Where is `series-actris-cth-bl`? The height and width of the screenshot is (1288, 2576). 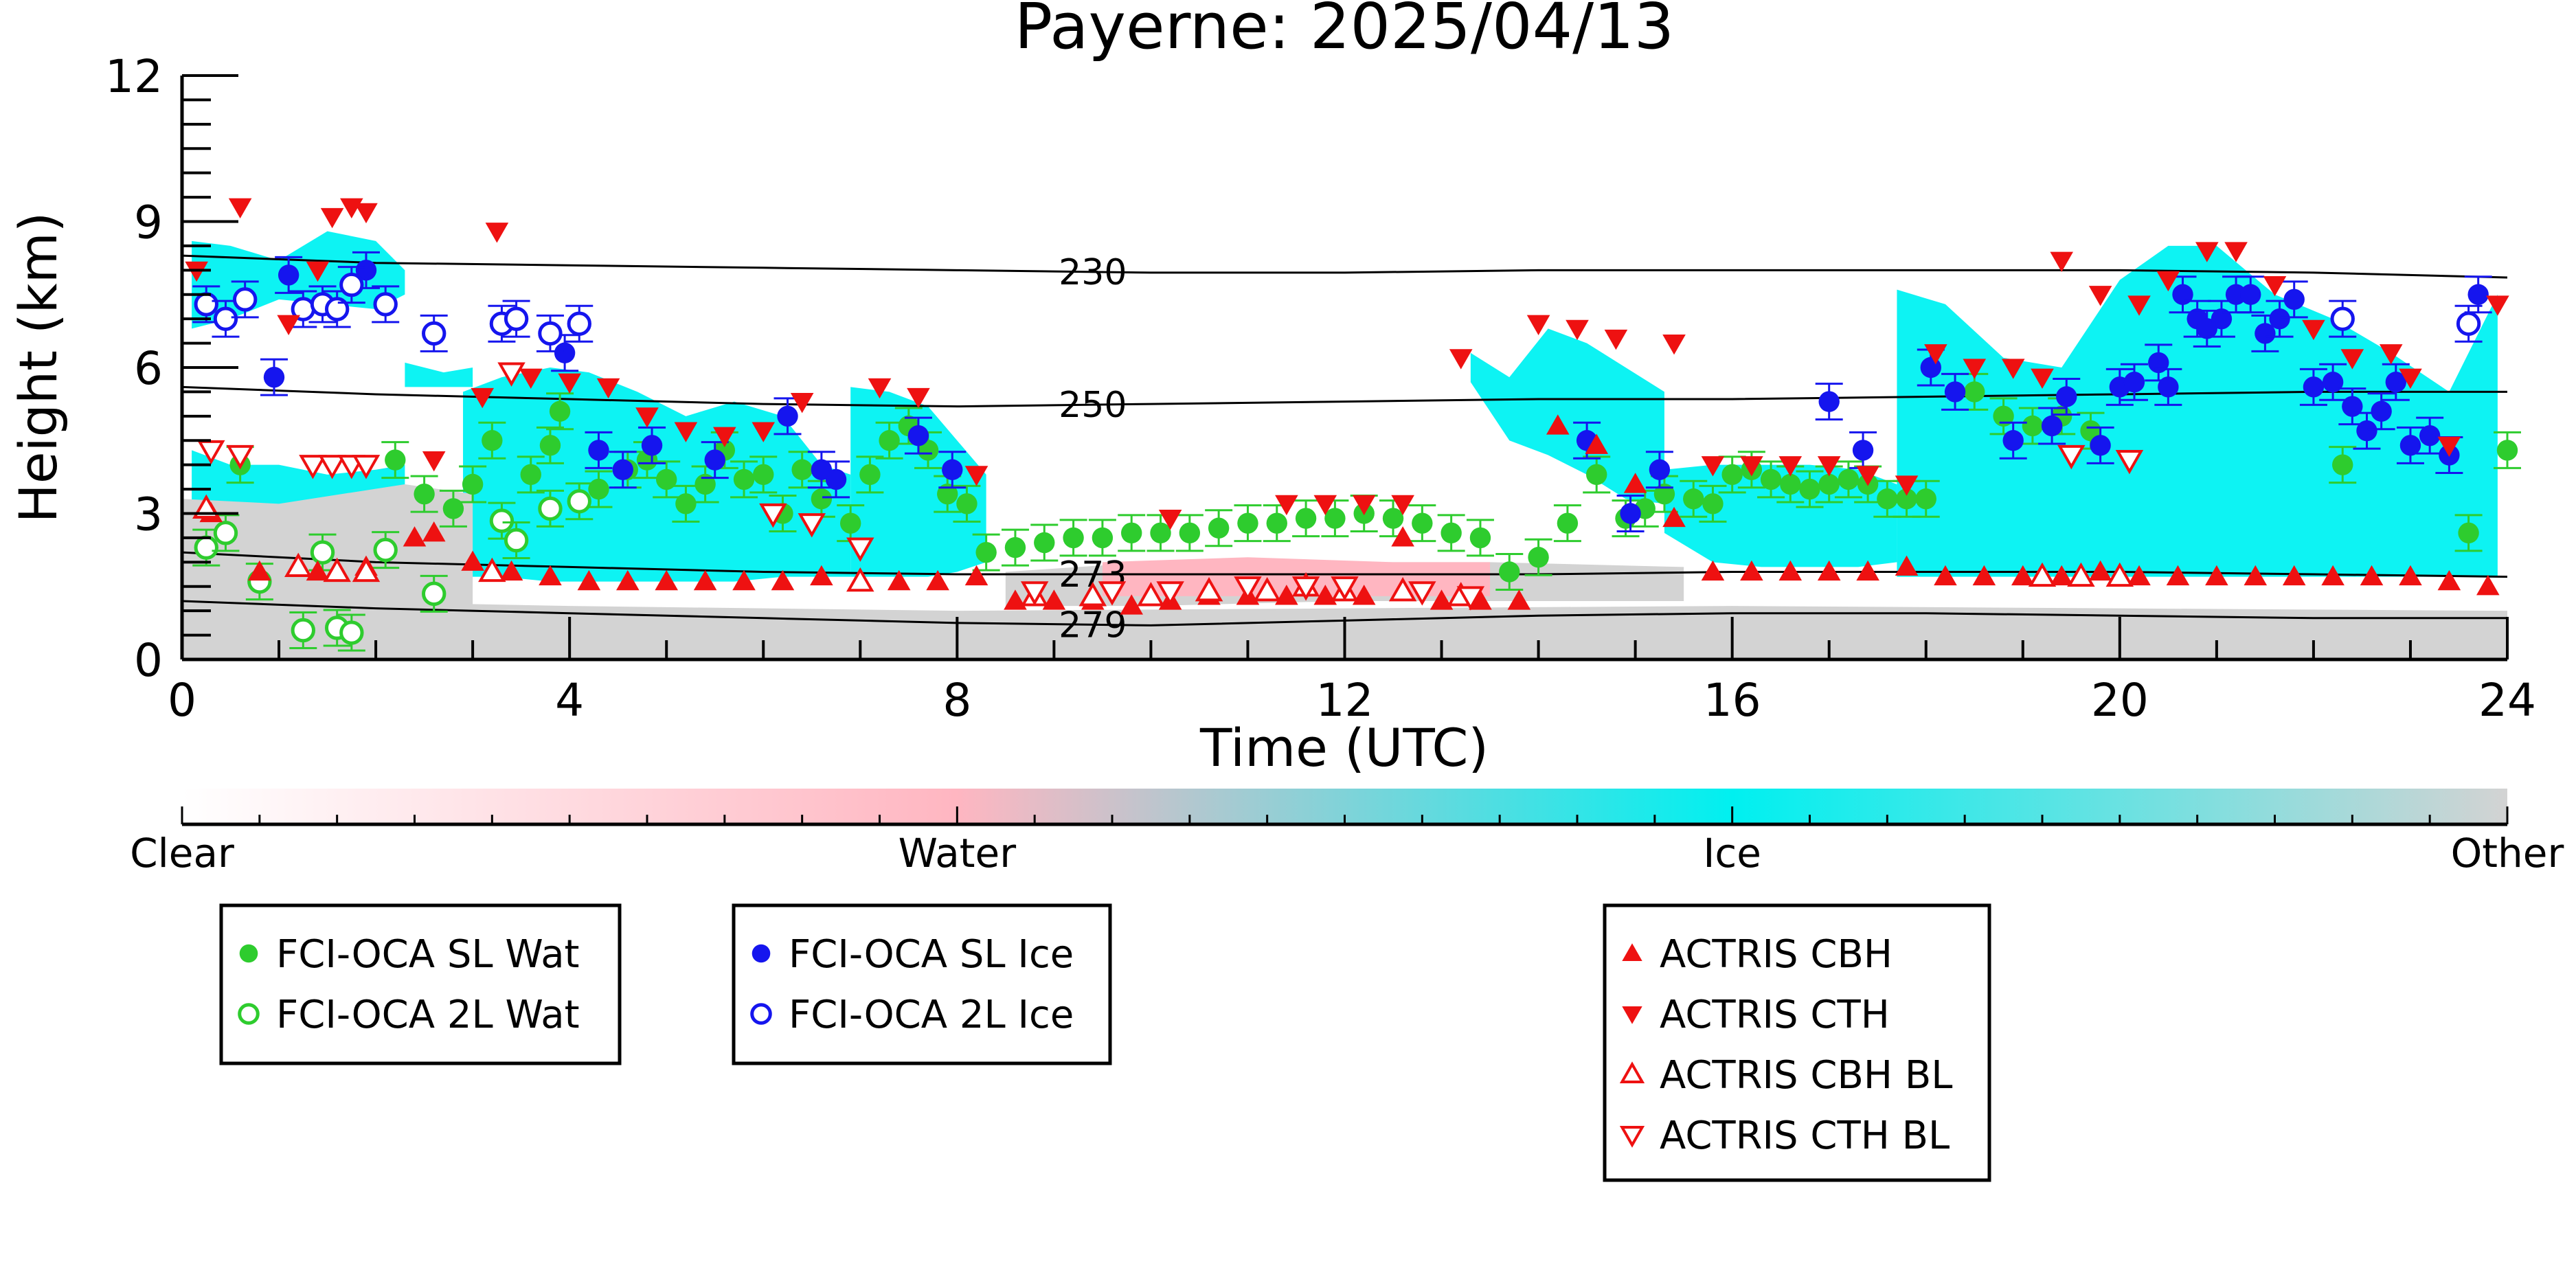 series-actris-cth-bl is located at coordinates (1170, 486).